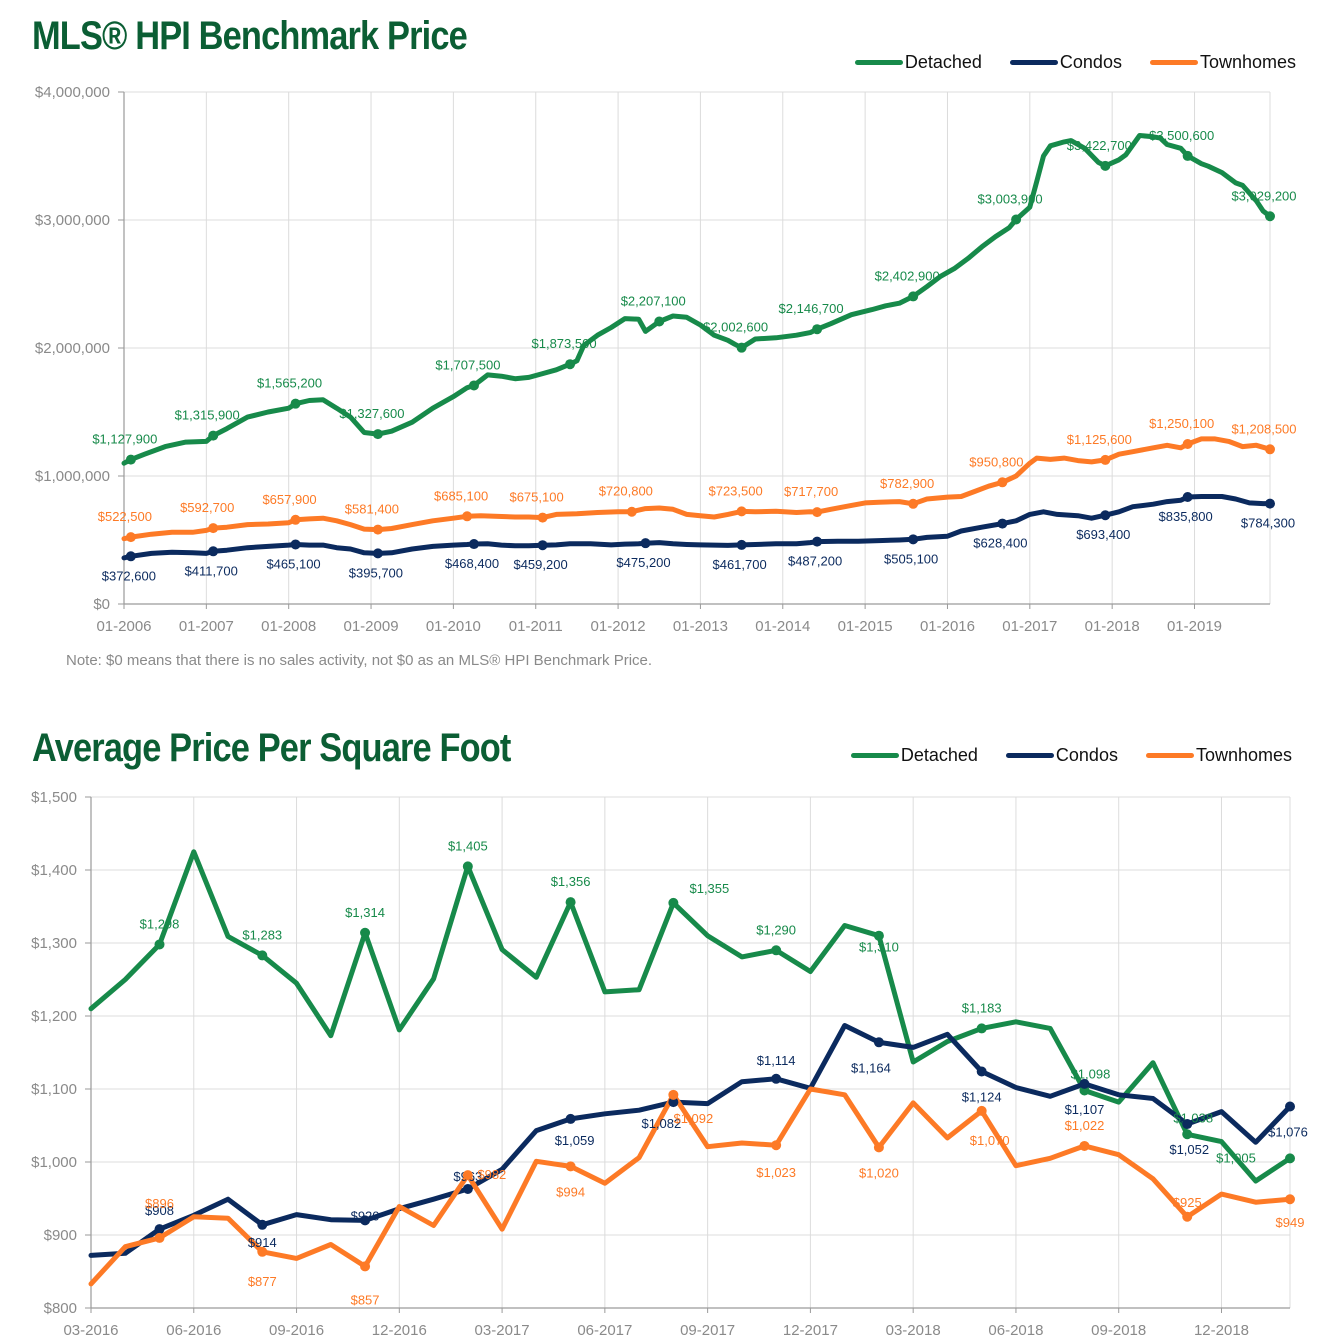  Describe the element at coordinates (1099, 439) in the screenshot. I see `data-label-townhomes: $1,125,600` at that location.